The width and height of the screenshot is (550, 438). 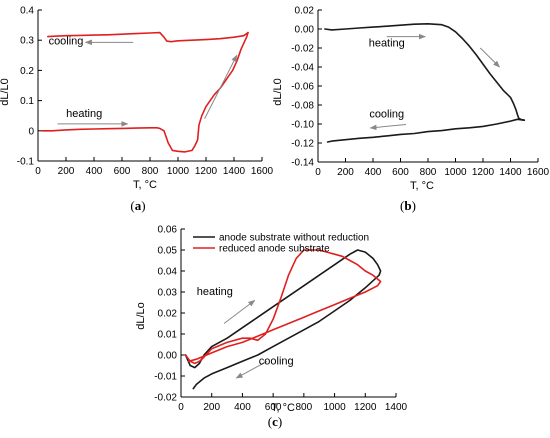 I want to click on panel-label: (a), so click(x=137, y=205).